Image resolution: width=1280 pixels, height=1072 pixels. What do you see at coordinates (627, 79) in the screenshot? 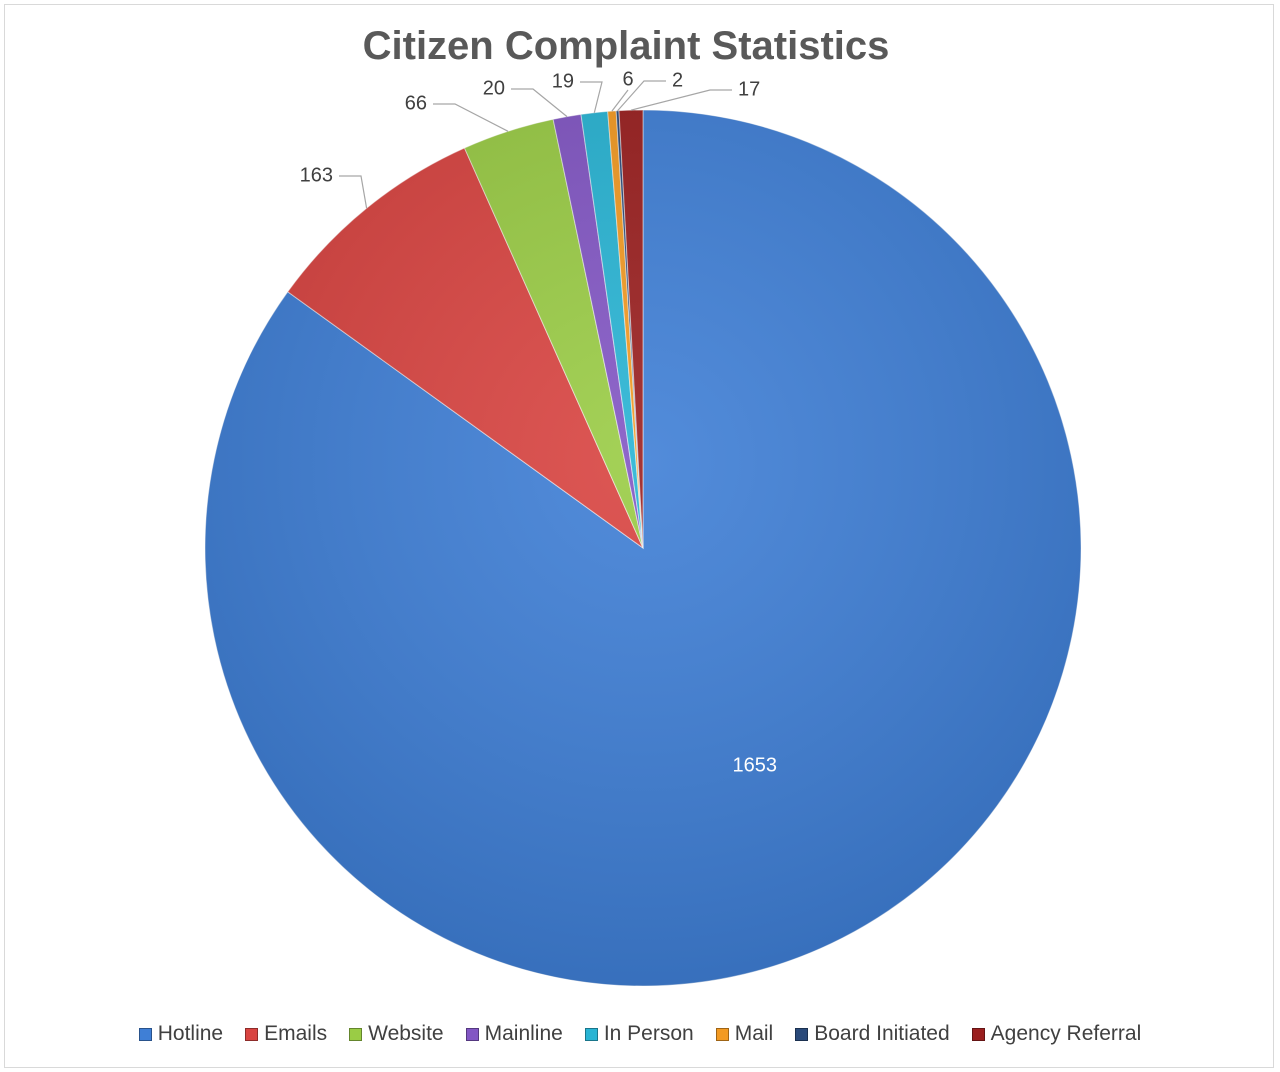
I see `data-label-mail: 6` at bounding box center [627, 79].